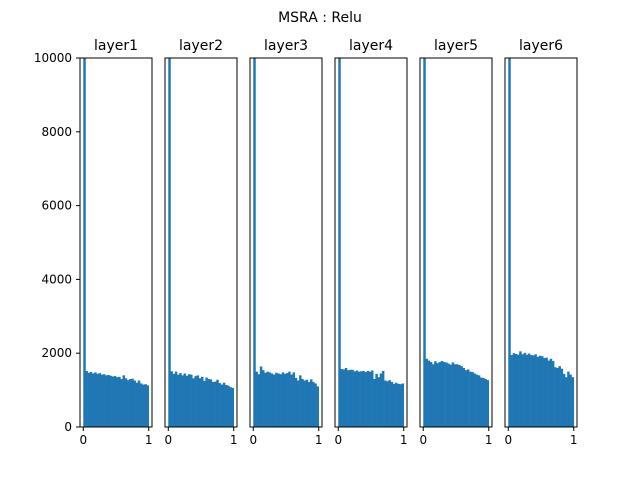  I want to click on x-tick-label: 1, so click(149, 440).